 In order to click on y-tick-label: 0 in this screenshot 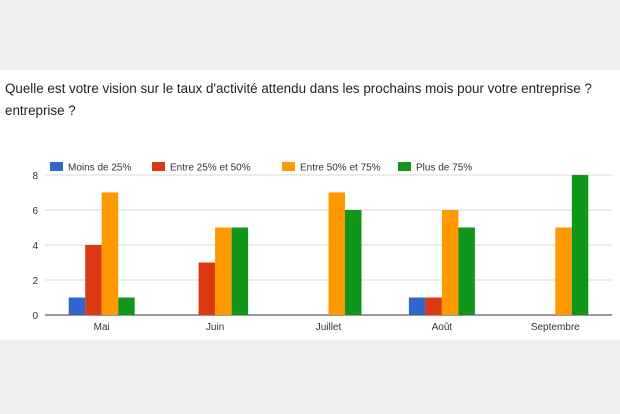, I will do `click(35, 316)`.